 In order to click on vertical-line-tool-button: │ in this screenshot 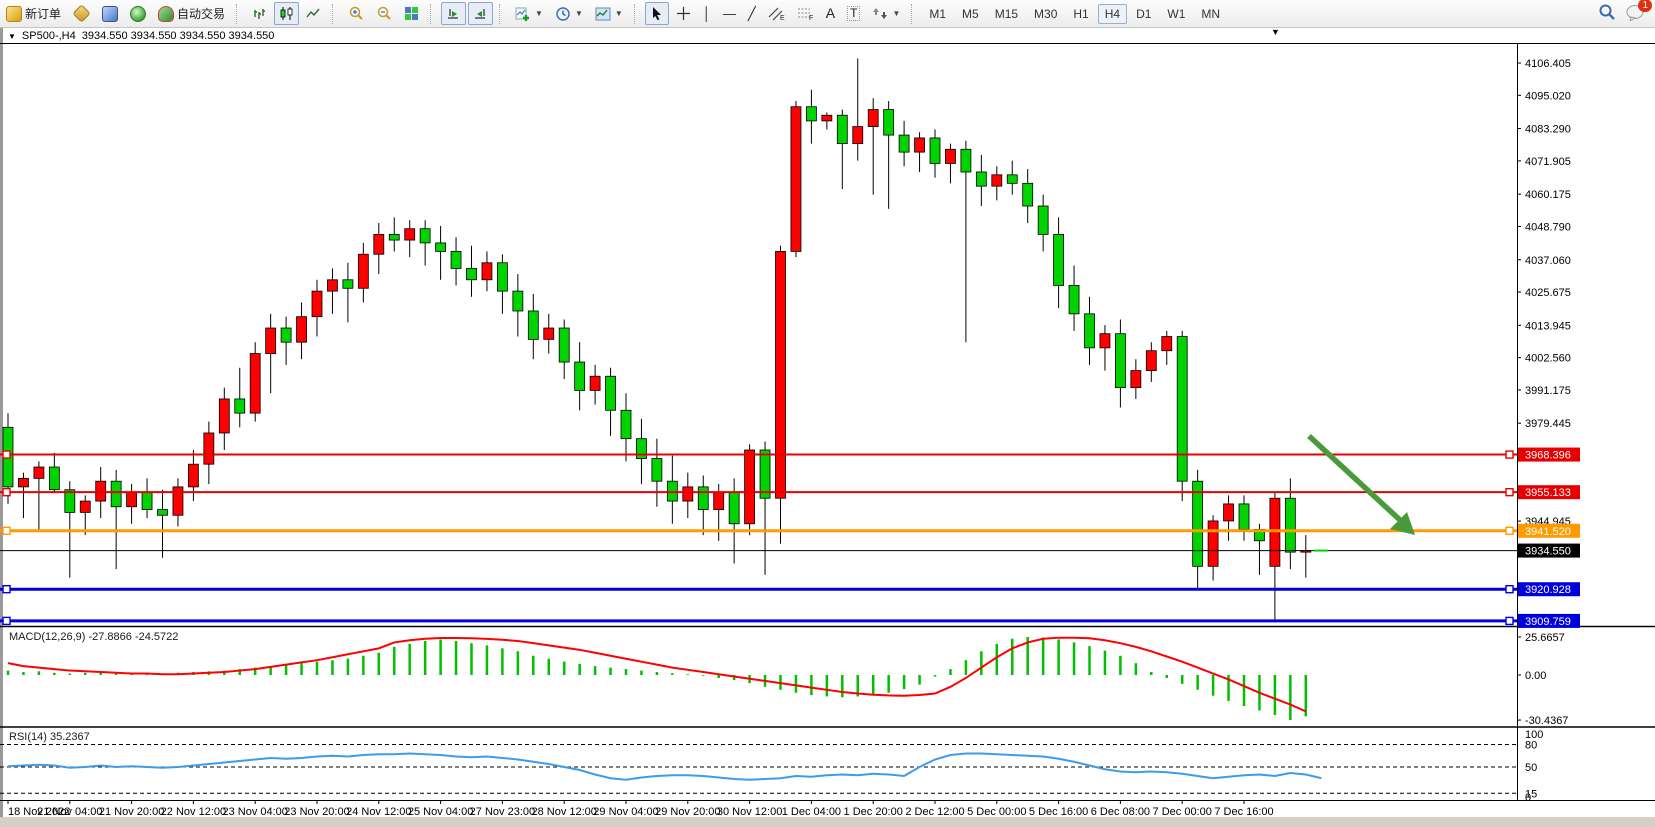, I will do `click(707, 13)`.